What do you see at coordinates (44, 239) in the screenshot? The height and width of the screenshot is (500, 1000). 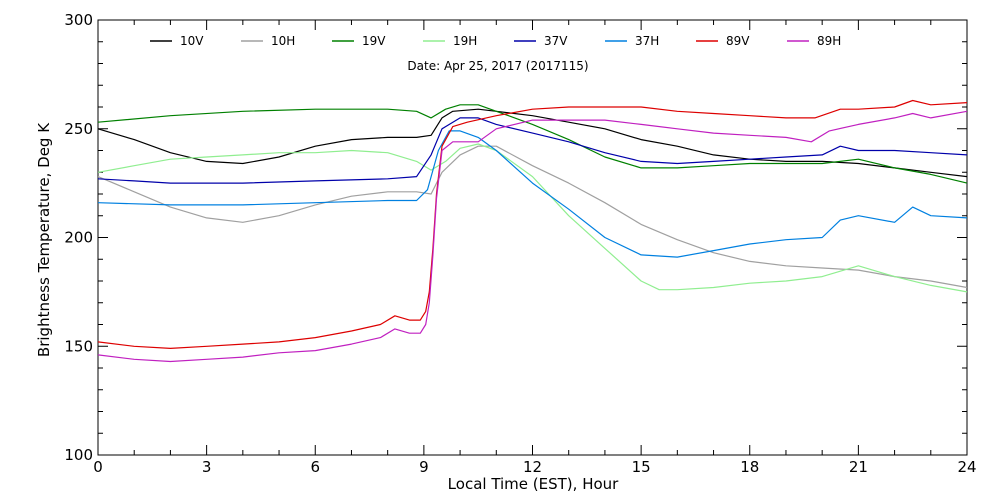 I see `y-axis-title: Brightness Temperature, Deg K` at bounding box center [44, 239].